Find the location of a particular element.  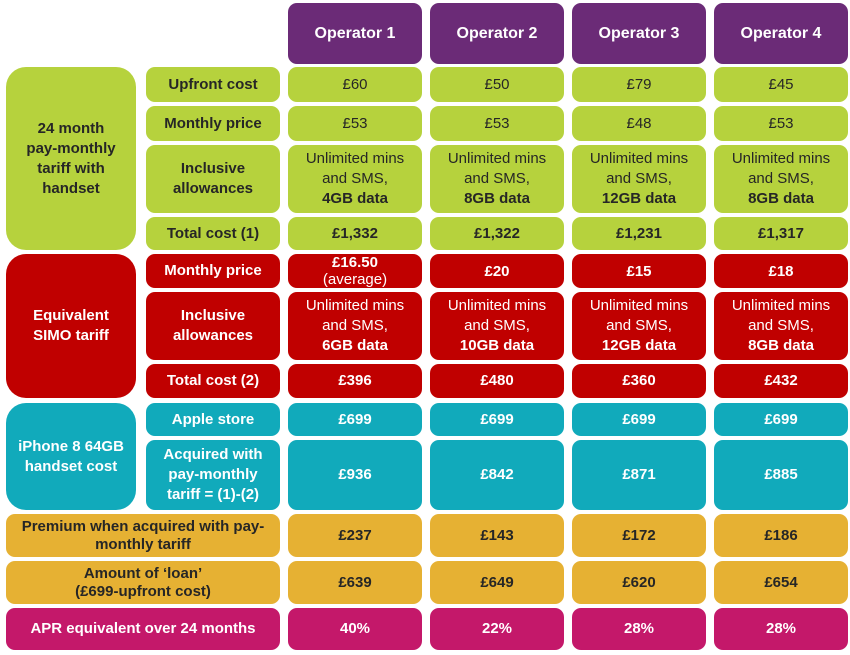

value-cell: Unlimited mins and SMS, 6GB data is located at coordinates (355, 326).